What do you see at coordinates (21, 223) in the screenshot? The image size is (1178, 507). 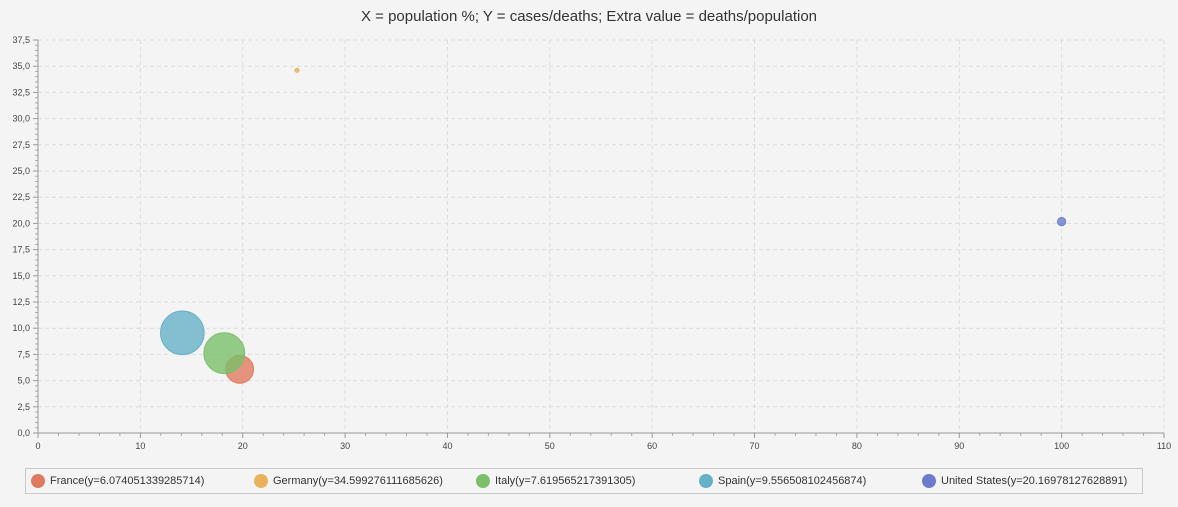 I see `y-tick-label: 20,0` at bounding box center [21, 223].